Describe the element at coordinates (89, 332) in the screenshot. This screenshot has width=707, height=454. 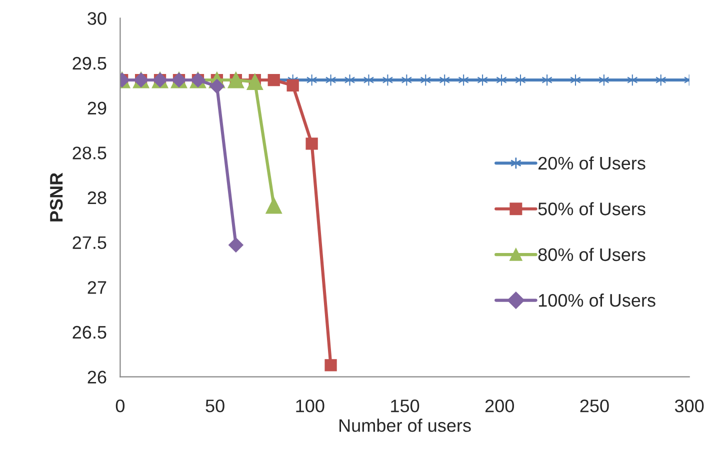
I see `y-tick-label: 26.5` at that location.